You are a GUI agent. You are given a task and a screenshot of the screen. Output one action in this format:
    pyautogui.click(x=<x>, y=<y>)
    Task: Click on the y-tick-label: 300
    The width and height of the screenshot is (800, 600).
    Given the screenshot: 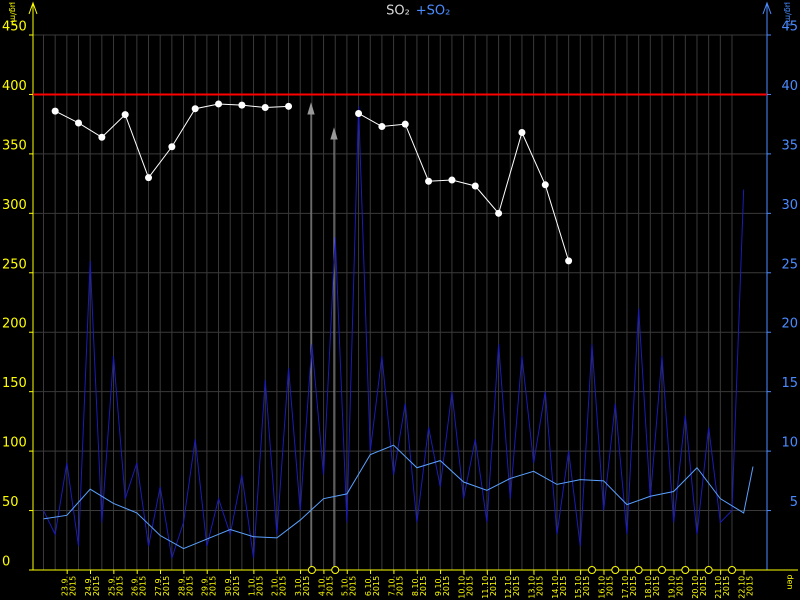 What is the action you would take?
    pyautogui.click(x=14, y=205)
    